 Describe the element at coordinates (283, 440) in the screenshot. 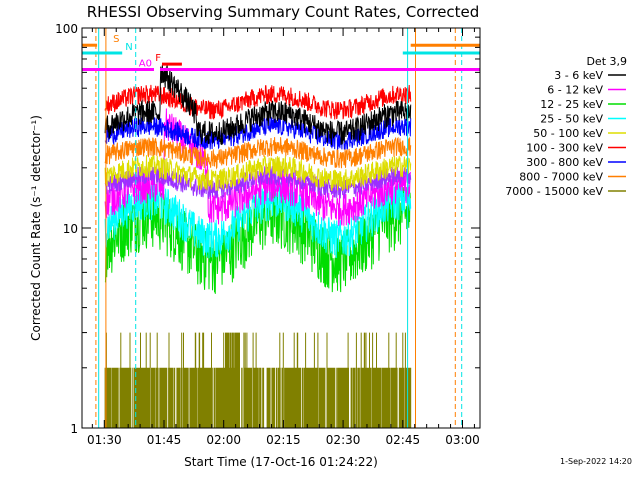

I see `x-tick-label: 02:15` at that location.